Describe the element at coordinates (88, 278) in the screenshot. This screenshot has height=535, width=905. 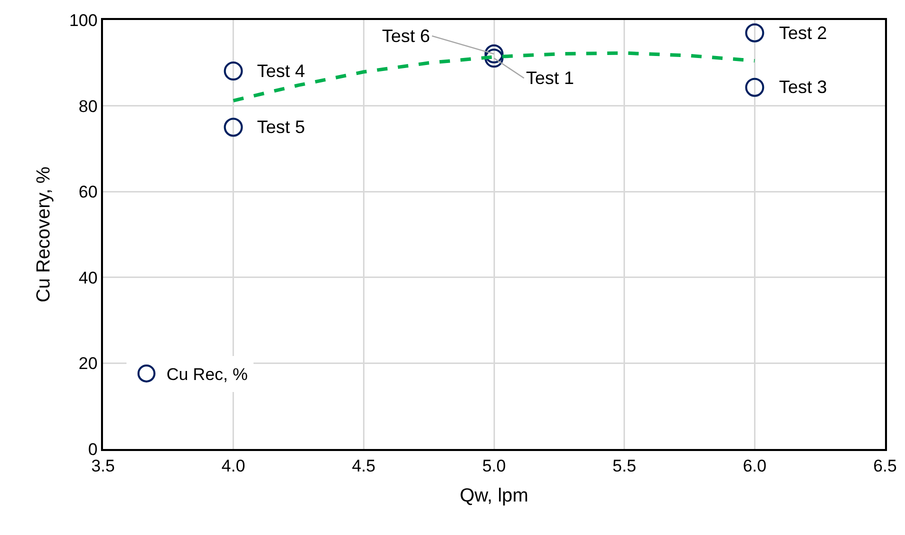
I see `y-tick-label: 40` at that location.